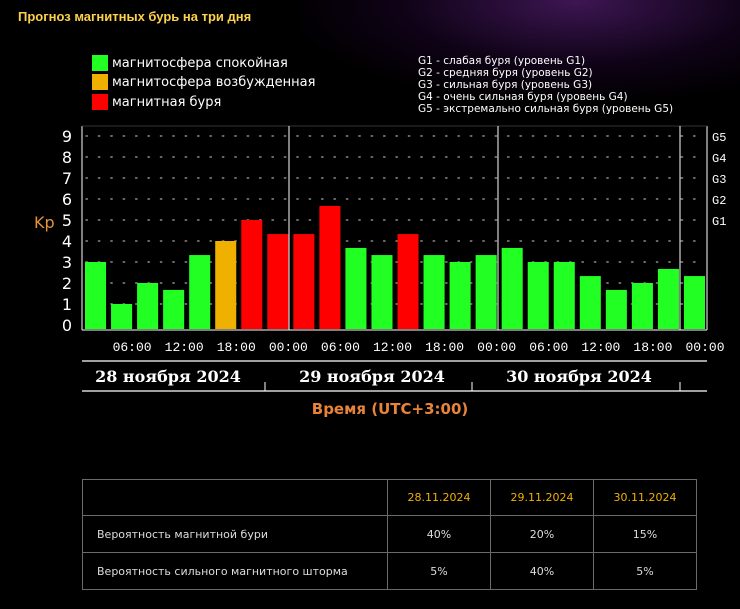 The width and height of the screenshot is (740, 609). Describe the element at coordinates (168, 376) in the screenshot. I see `day-label: 28 ноября 2024` at that location.